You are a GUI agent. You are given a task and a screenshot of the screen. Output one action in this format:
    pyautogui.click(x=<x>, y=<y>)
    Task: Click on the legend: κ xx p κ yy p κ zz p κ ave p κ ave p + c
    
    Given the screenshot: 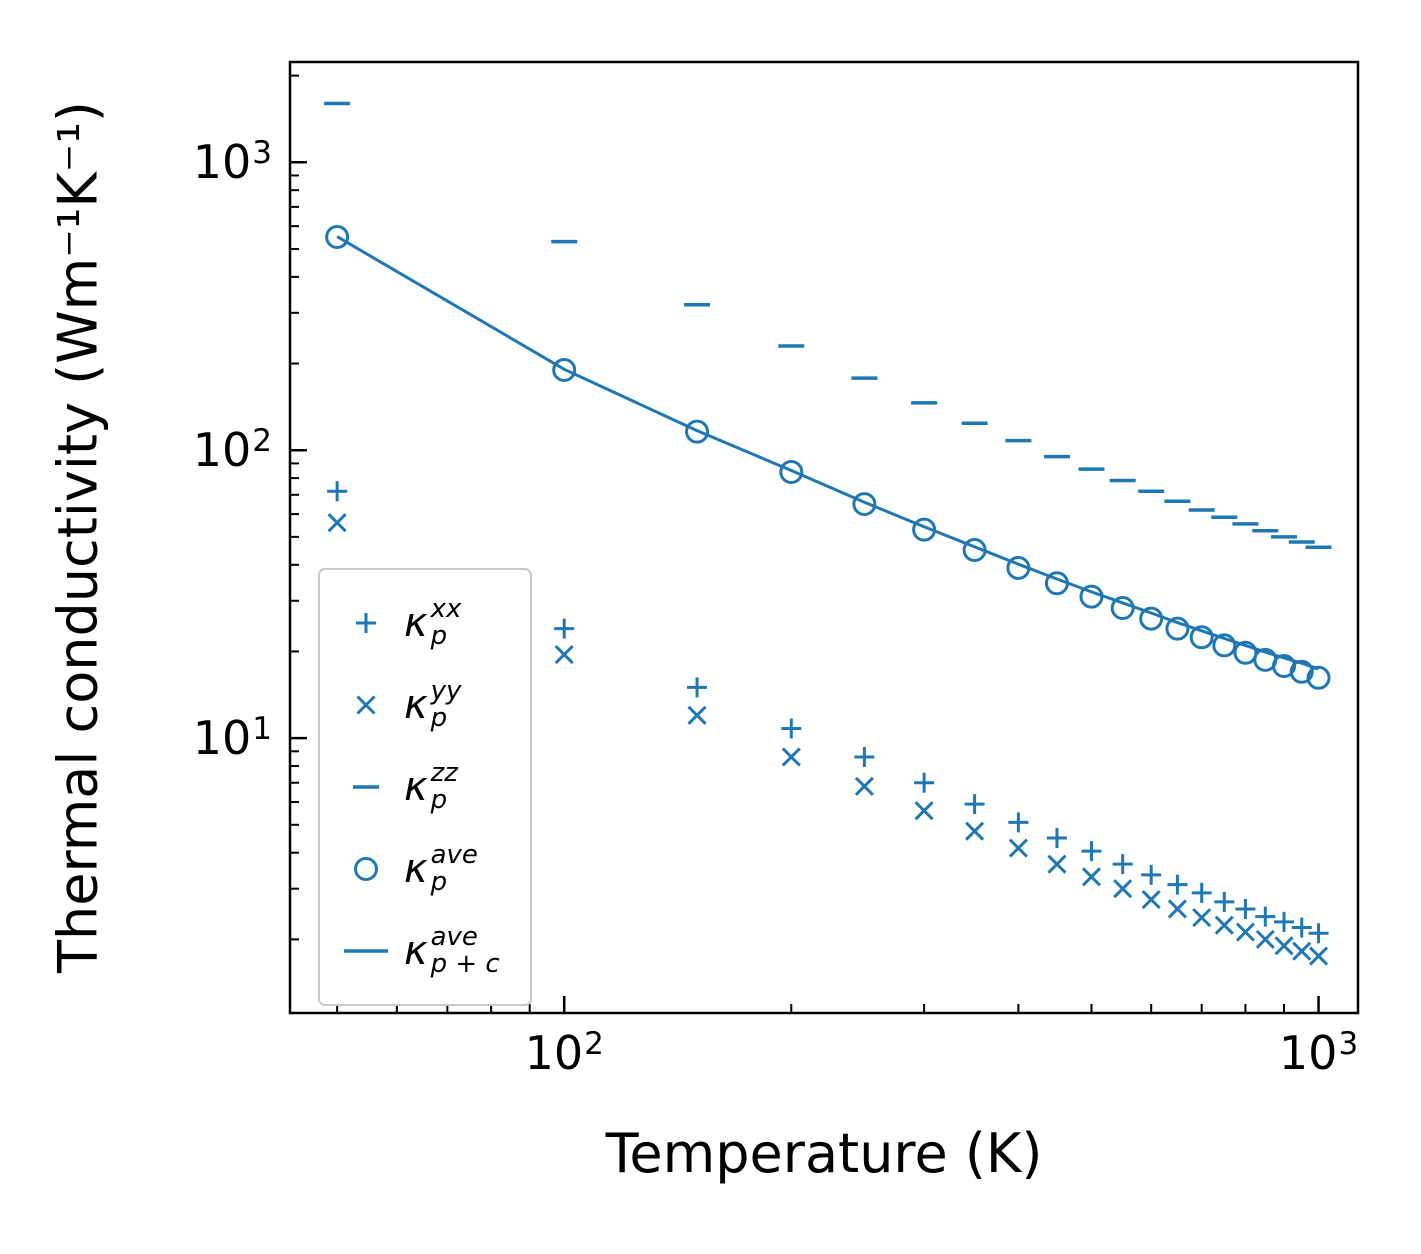 What is the action you would take?
    pyautogui.click(x=425, y=787)
    